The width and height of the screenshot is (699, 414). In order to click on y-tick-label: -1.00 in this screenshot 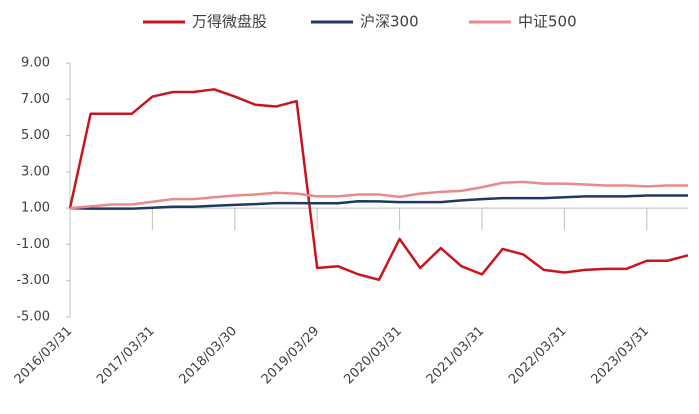, I will do `click(33, 244)`.